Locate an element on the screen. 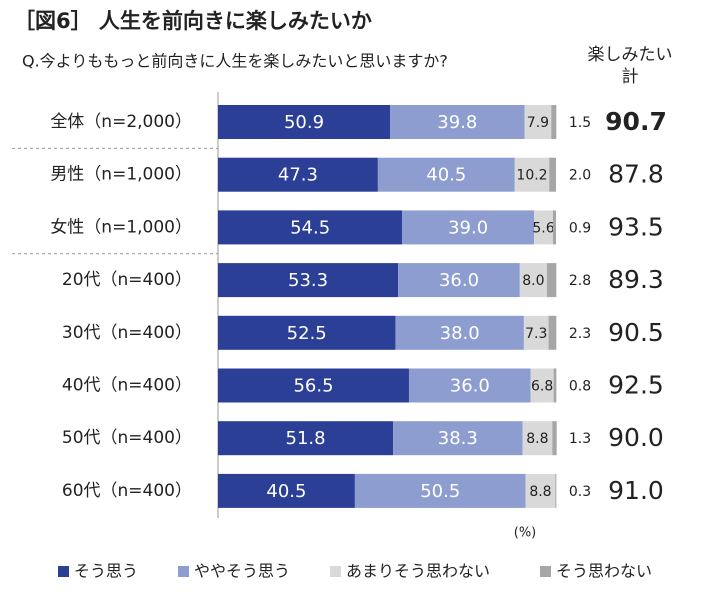  value-label: 52.5 is located at coordinates (307, 333).